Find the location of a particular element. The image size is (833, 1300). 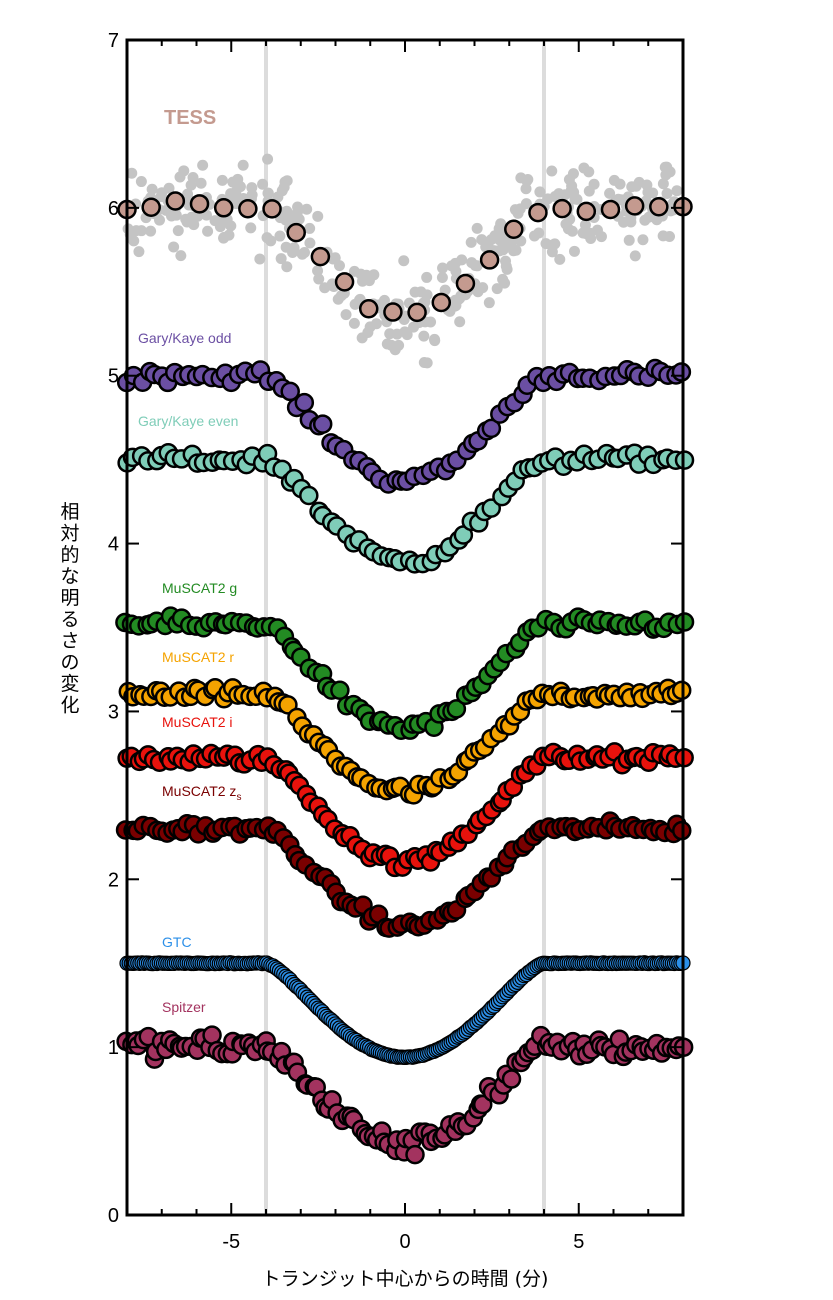

series-label: MuSCAT2 zs is located at coordinates (201, 793).